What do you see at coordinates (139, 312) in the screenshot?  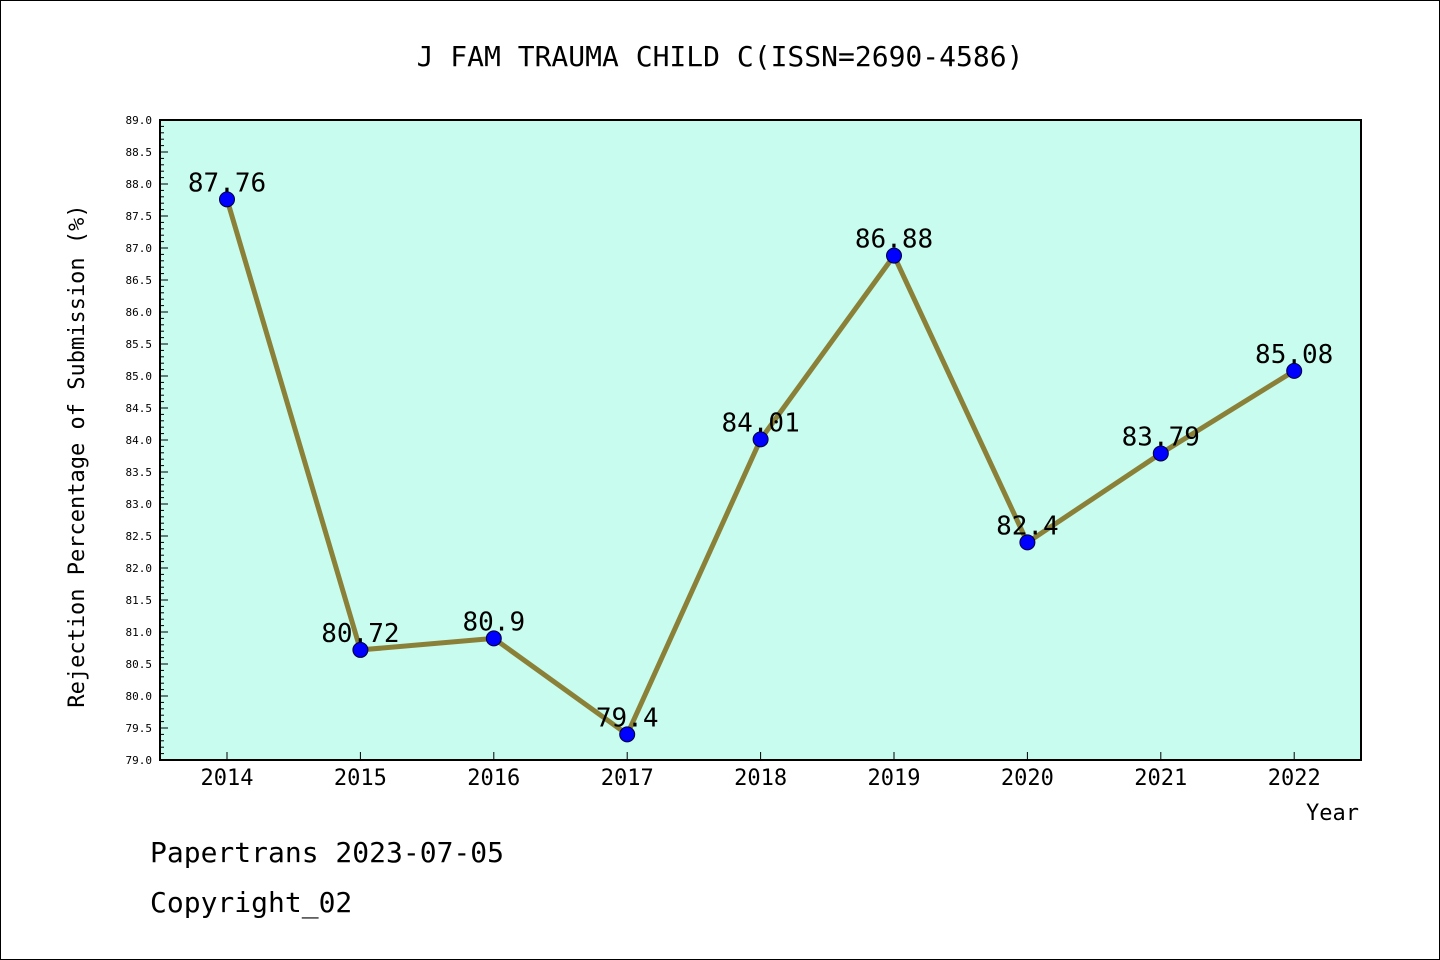 I see `y-tick-label: 86.0` at bounding box center [139, 312].